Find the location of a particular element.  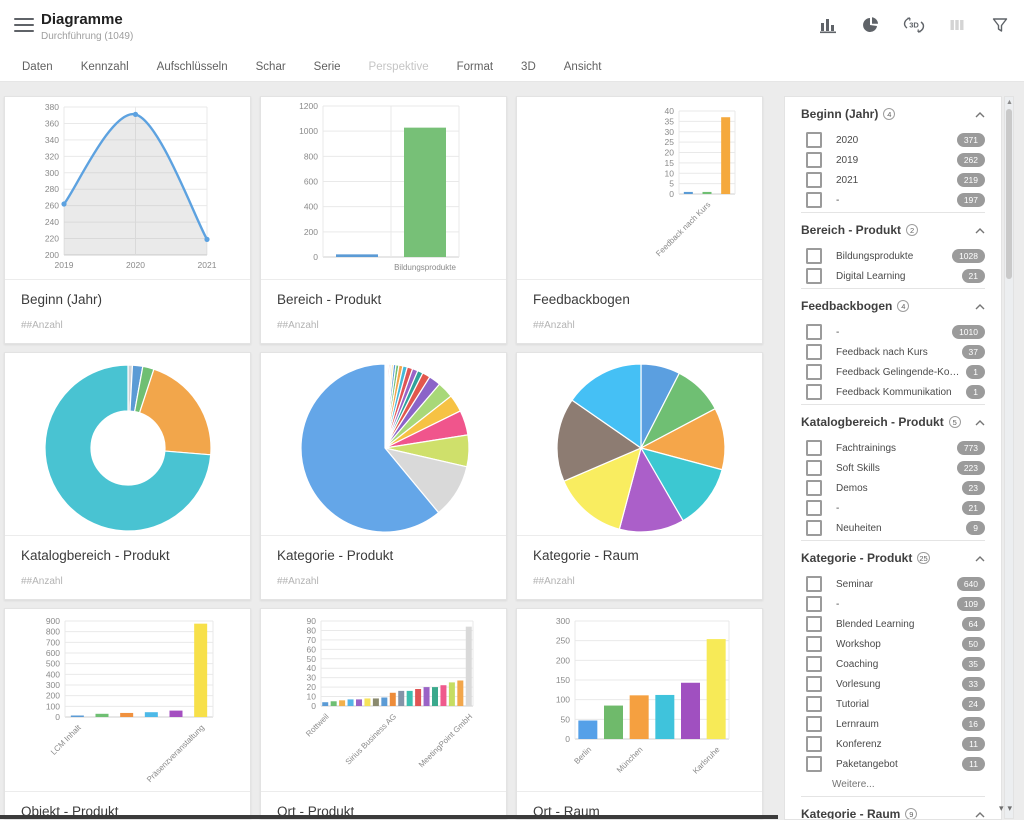

pie-chart-icon is located at coordinates (871, 25).